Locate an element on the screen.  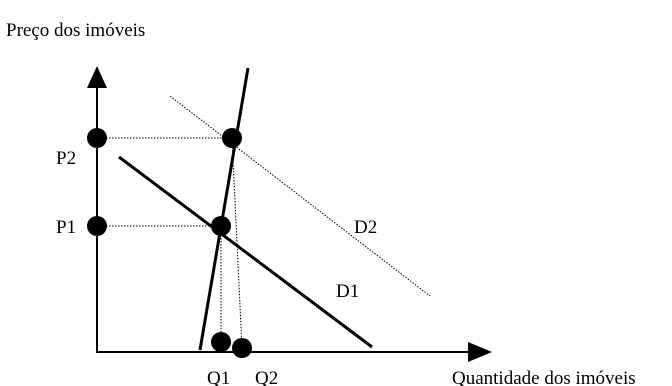
p1-axis-point is located at coordinates (97, 226).